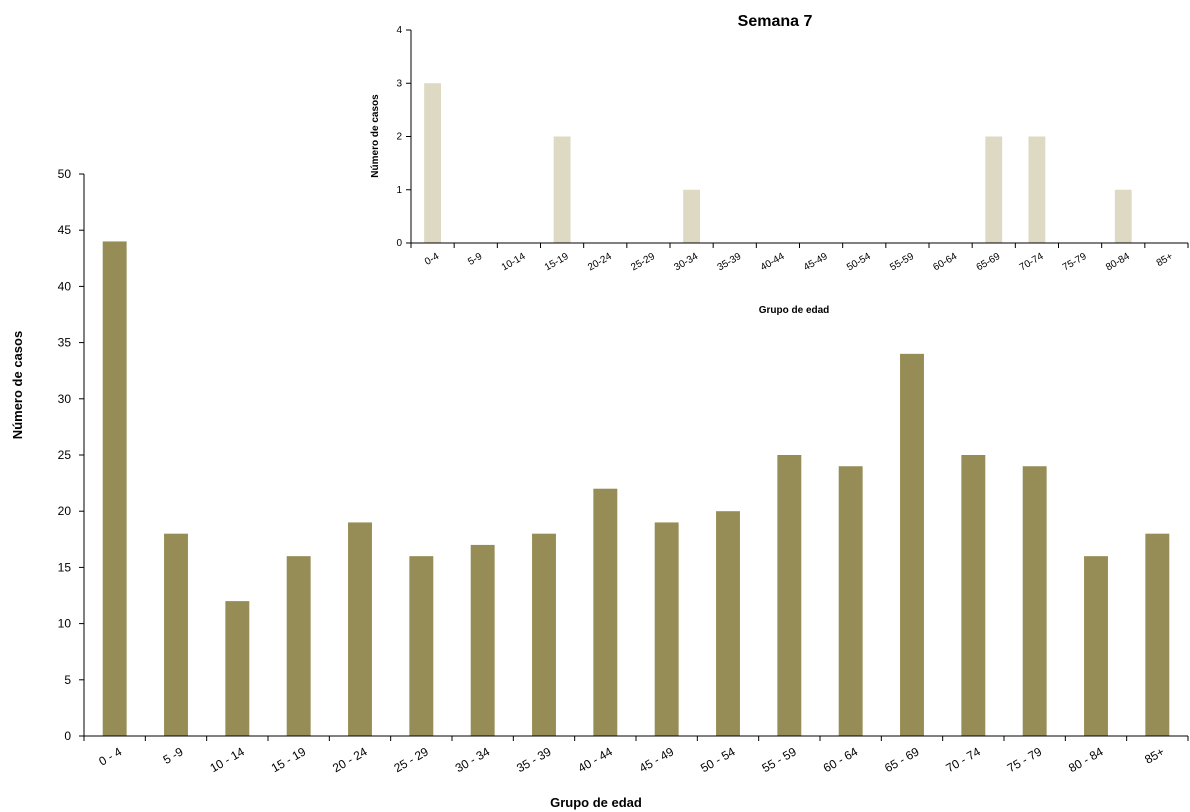 The width and height of the screenshot is (1190, 812). I want to click on main-x-tick-label: 15 - 19, so click(289, 759).